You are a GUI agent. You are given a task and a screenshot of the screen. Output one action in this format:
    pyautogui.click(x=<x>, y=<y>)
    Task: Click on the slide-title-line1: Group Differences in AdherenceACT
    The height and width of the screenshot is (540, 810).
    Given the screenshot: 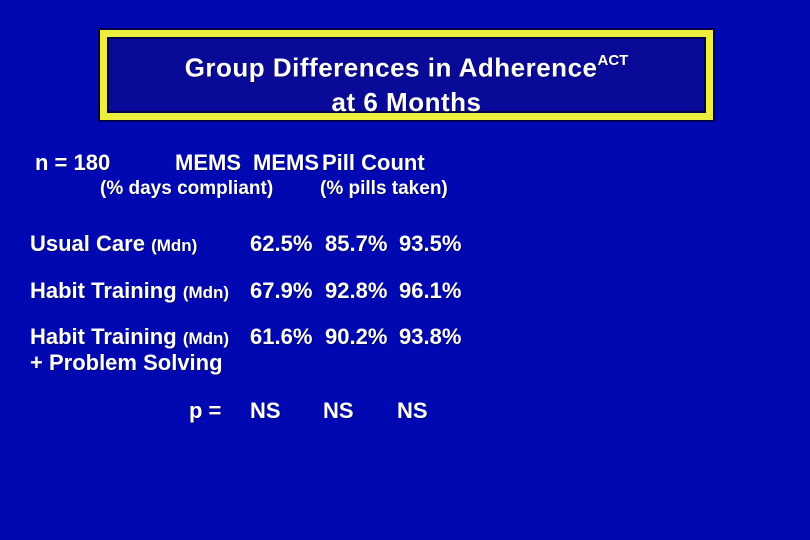 What is the action you would take?
    pyautogui.click(x=406, y=65)
    